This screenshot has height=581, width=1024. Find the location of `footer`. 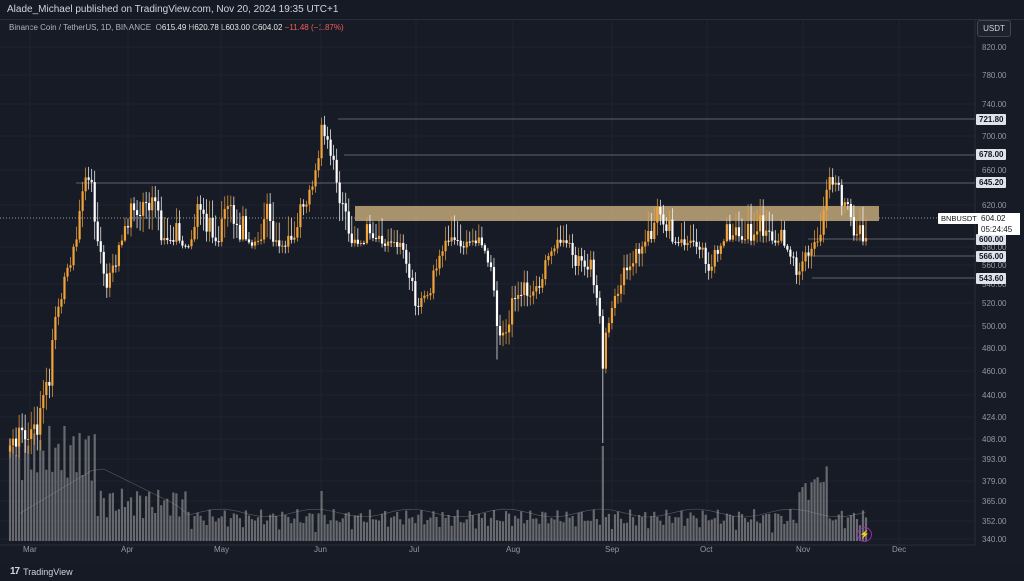

footer is located at coordinates (512, 572).